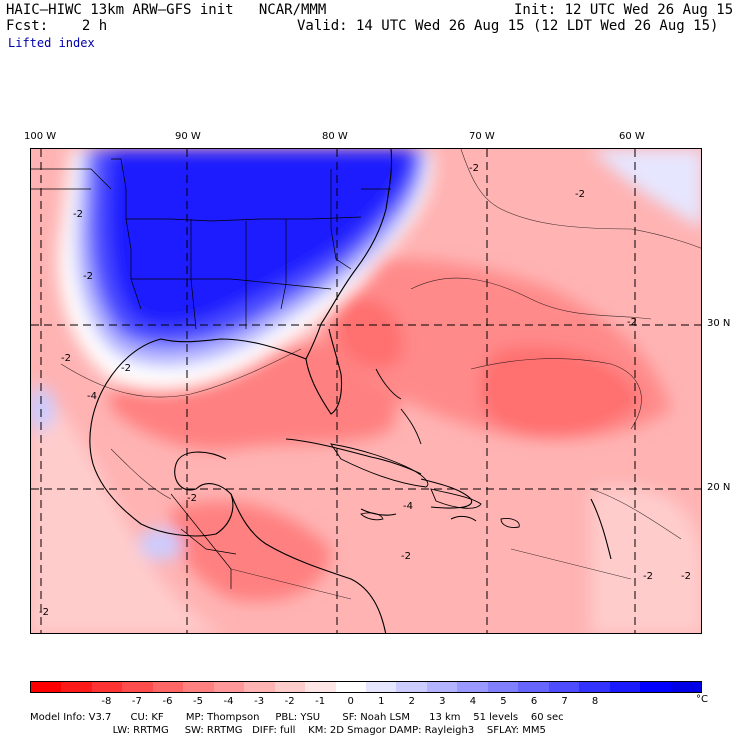 The height and width of the screenshot is (740, 740). I want to click on model-title: HAIC–HIWC 13km ARW–GFS init NCAR/MMM, so click(166, 10).